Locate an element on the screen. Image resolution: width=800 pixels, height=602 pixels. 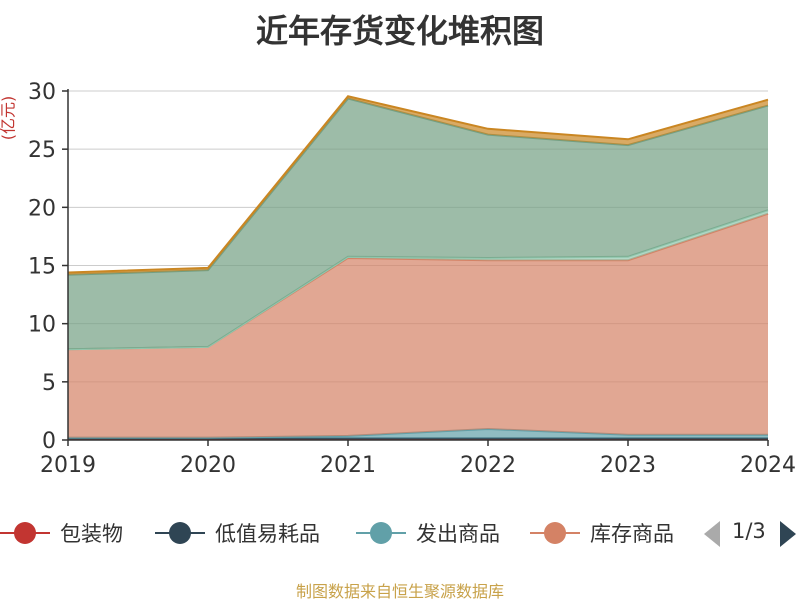
legend-label: 发出商品 is located at coordinates (458, 534).